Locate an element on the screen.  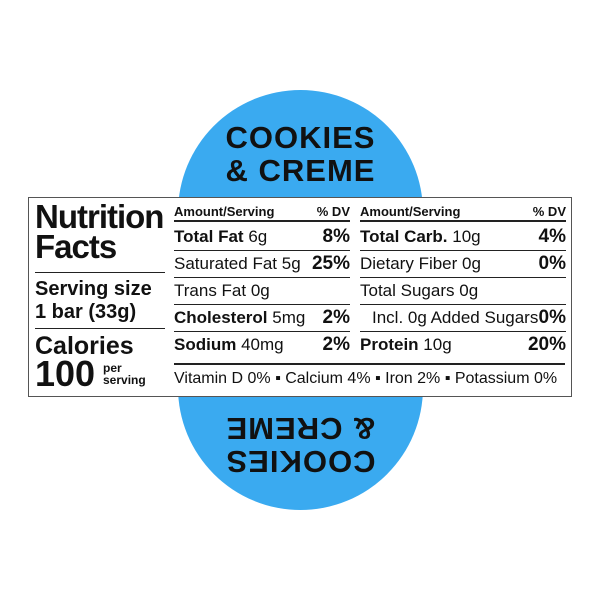
nutrient-name: Sodium is located at coordinates (205, 344).